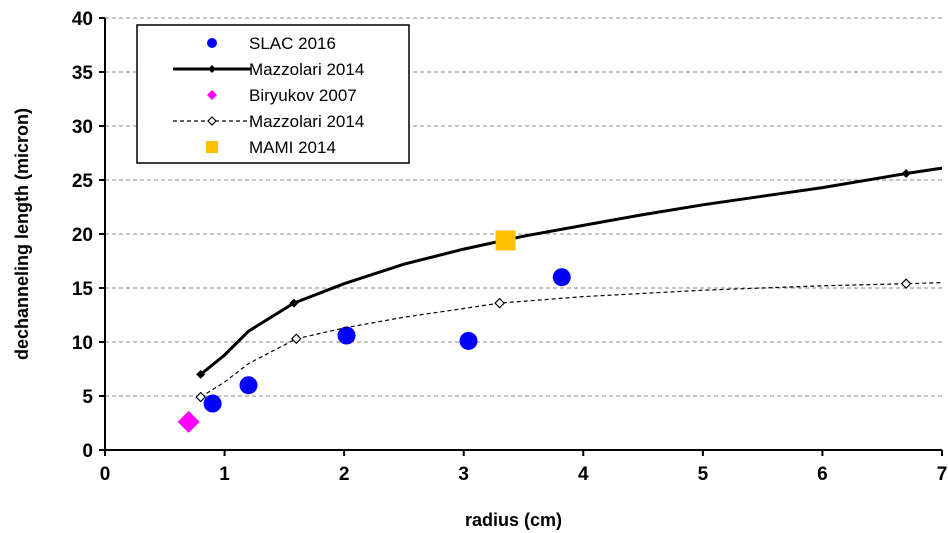 The width and height of the screenshot is (948, 533). I want to click on x-tick-label: 2, so click(344, 474).